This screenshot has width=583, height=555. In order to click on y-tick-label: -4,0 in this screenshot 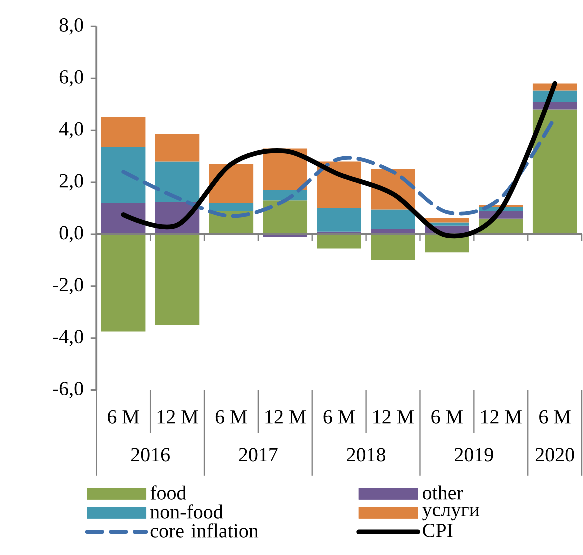, I will do `click(68, 338)`.